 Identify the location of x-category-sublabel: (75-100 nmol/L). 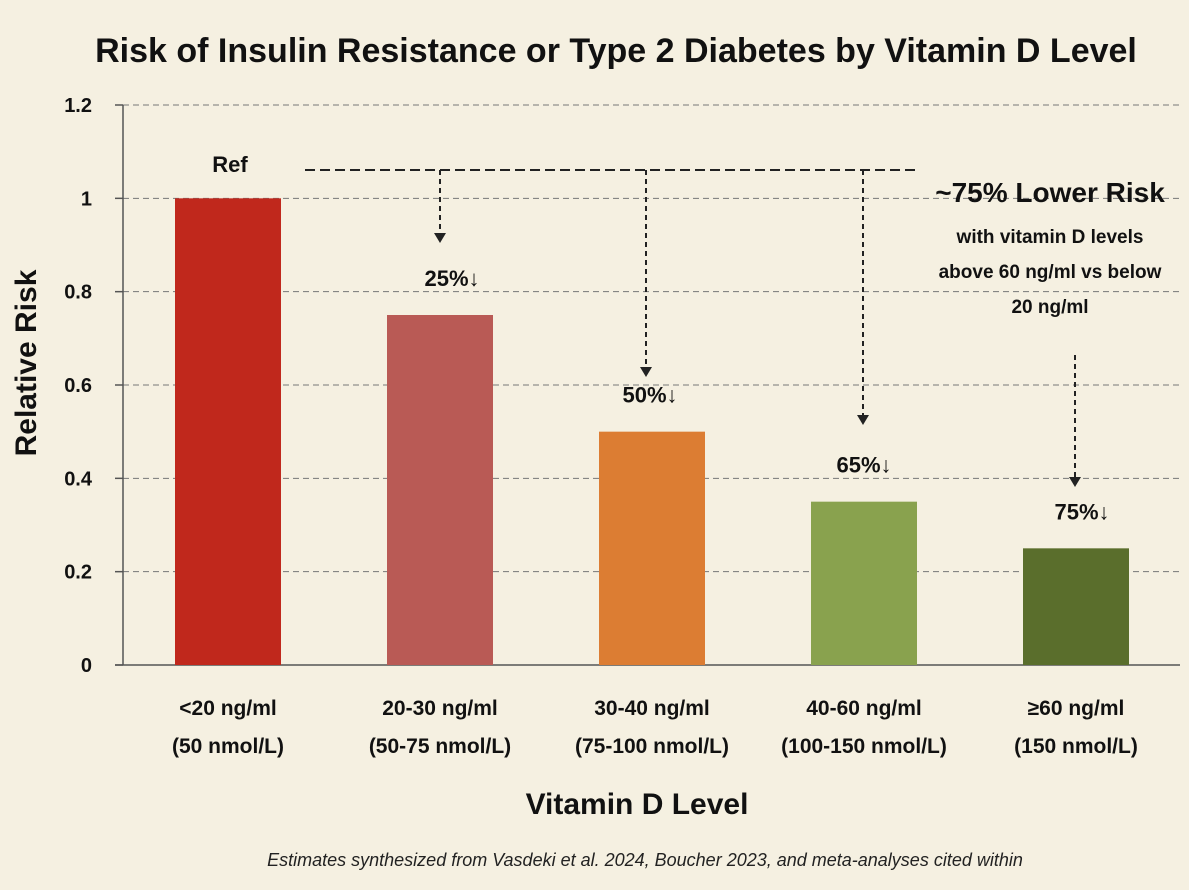
(652, 746).